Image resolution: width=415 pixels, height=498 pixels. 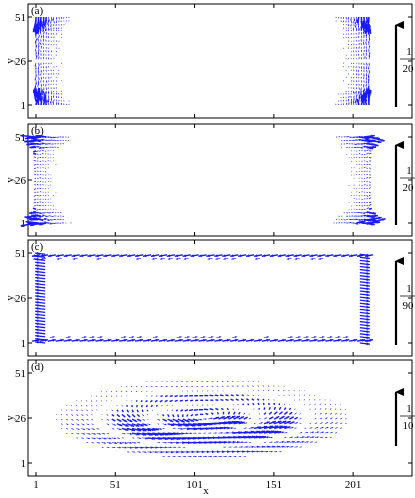 I want to click on scale-denominator: 90, so click(x=409, y=306).